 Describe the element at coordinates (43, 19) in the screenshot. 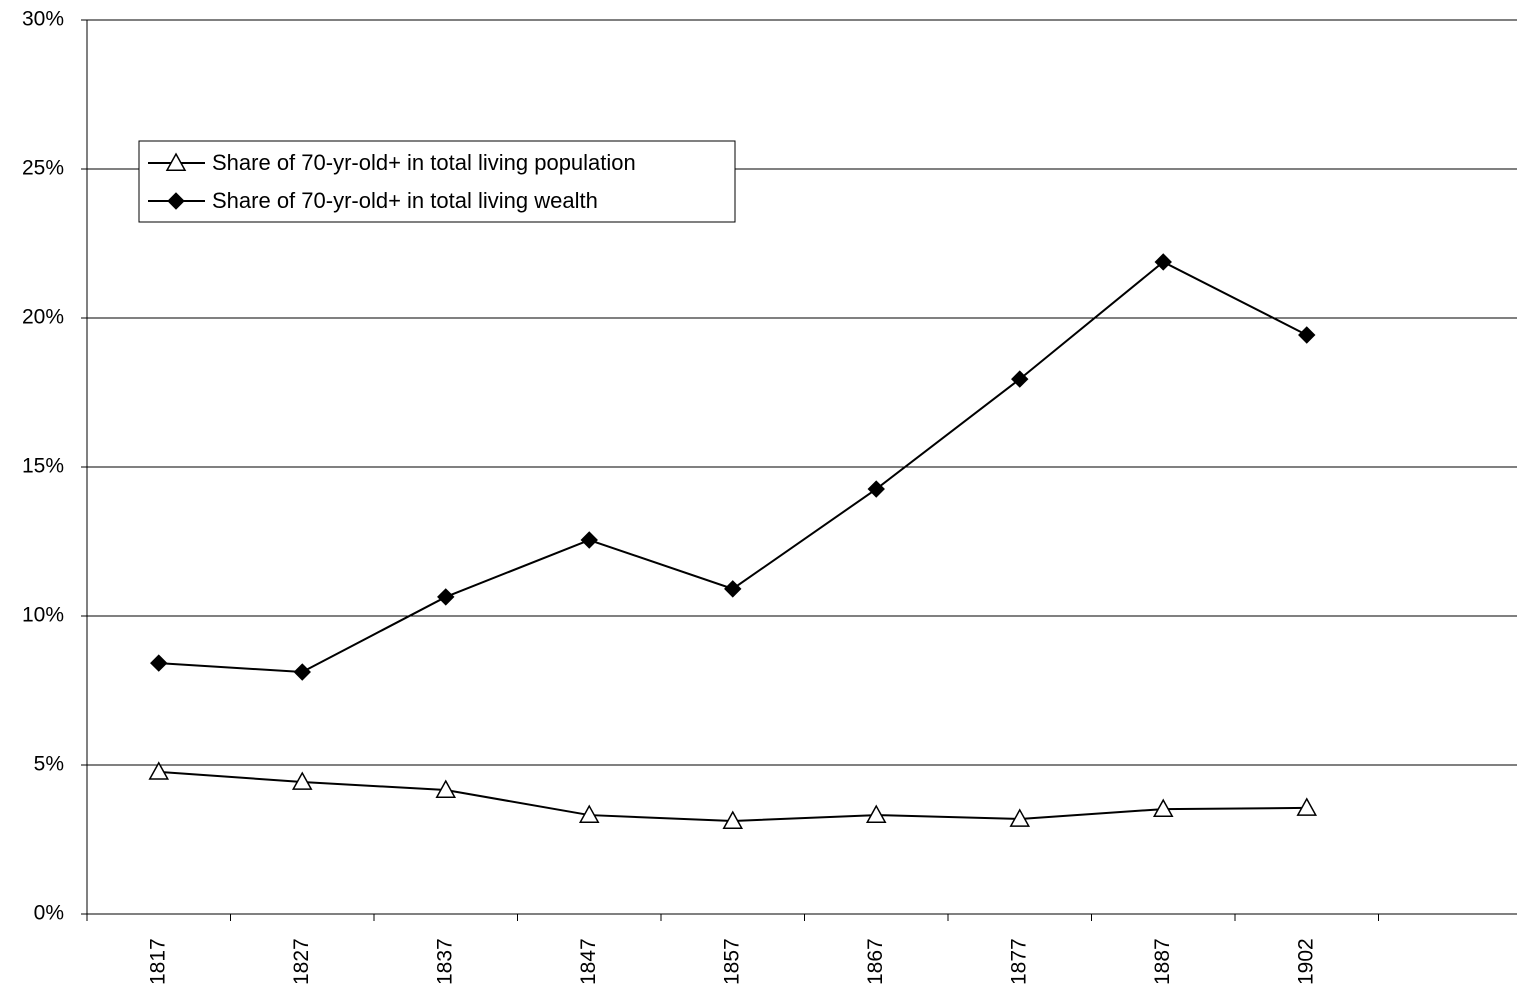

I see `y-tick-label: 30%` at that location.